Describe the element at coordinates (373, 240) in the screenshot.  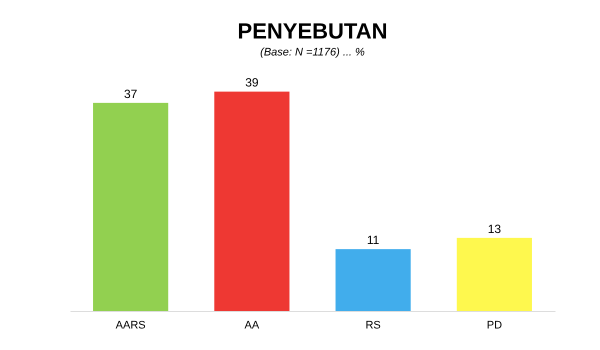
I see `data-label: 11` at that location.